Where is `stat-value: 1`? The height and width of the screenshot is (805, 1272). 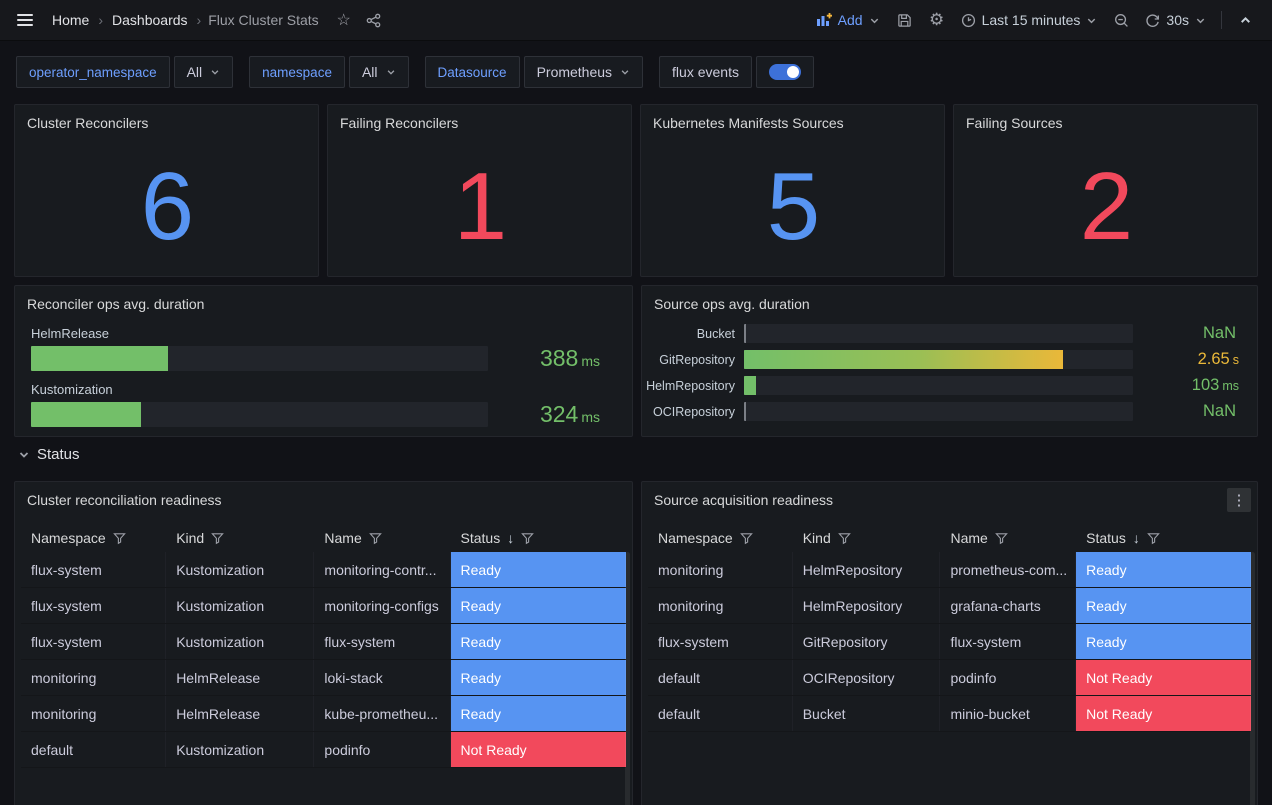 stat-value: 1 is located at coordinates (480, 206).